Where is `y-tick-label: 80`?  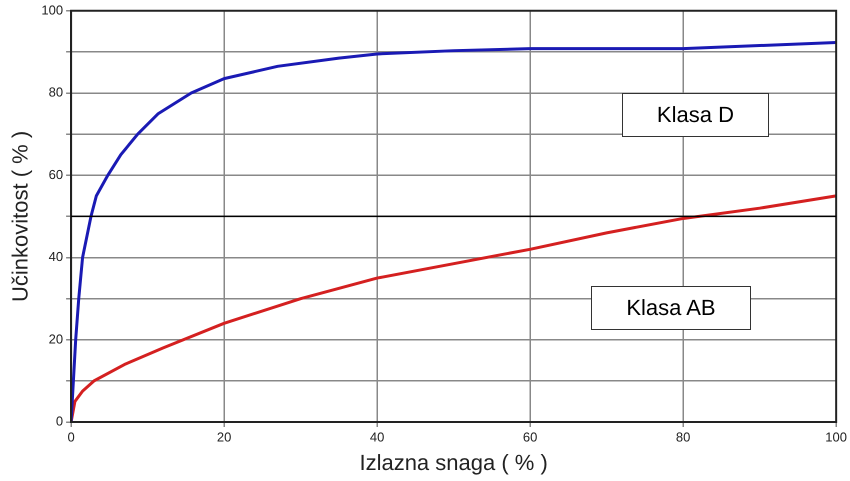
y-tick-label: 80 is located at coordinates (56, 92).